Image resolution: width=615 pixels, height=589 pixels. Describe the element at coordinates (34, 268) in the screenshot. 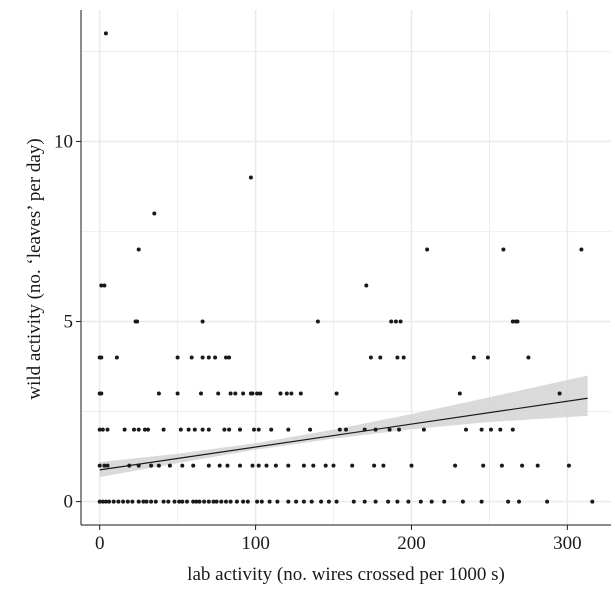

I see `y-axis-title: wild activity (no. ‘leaves’ per day)` at that location.